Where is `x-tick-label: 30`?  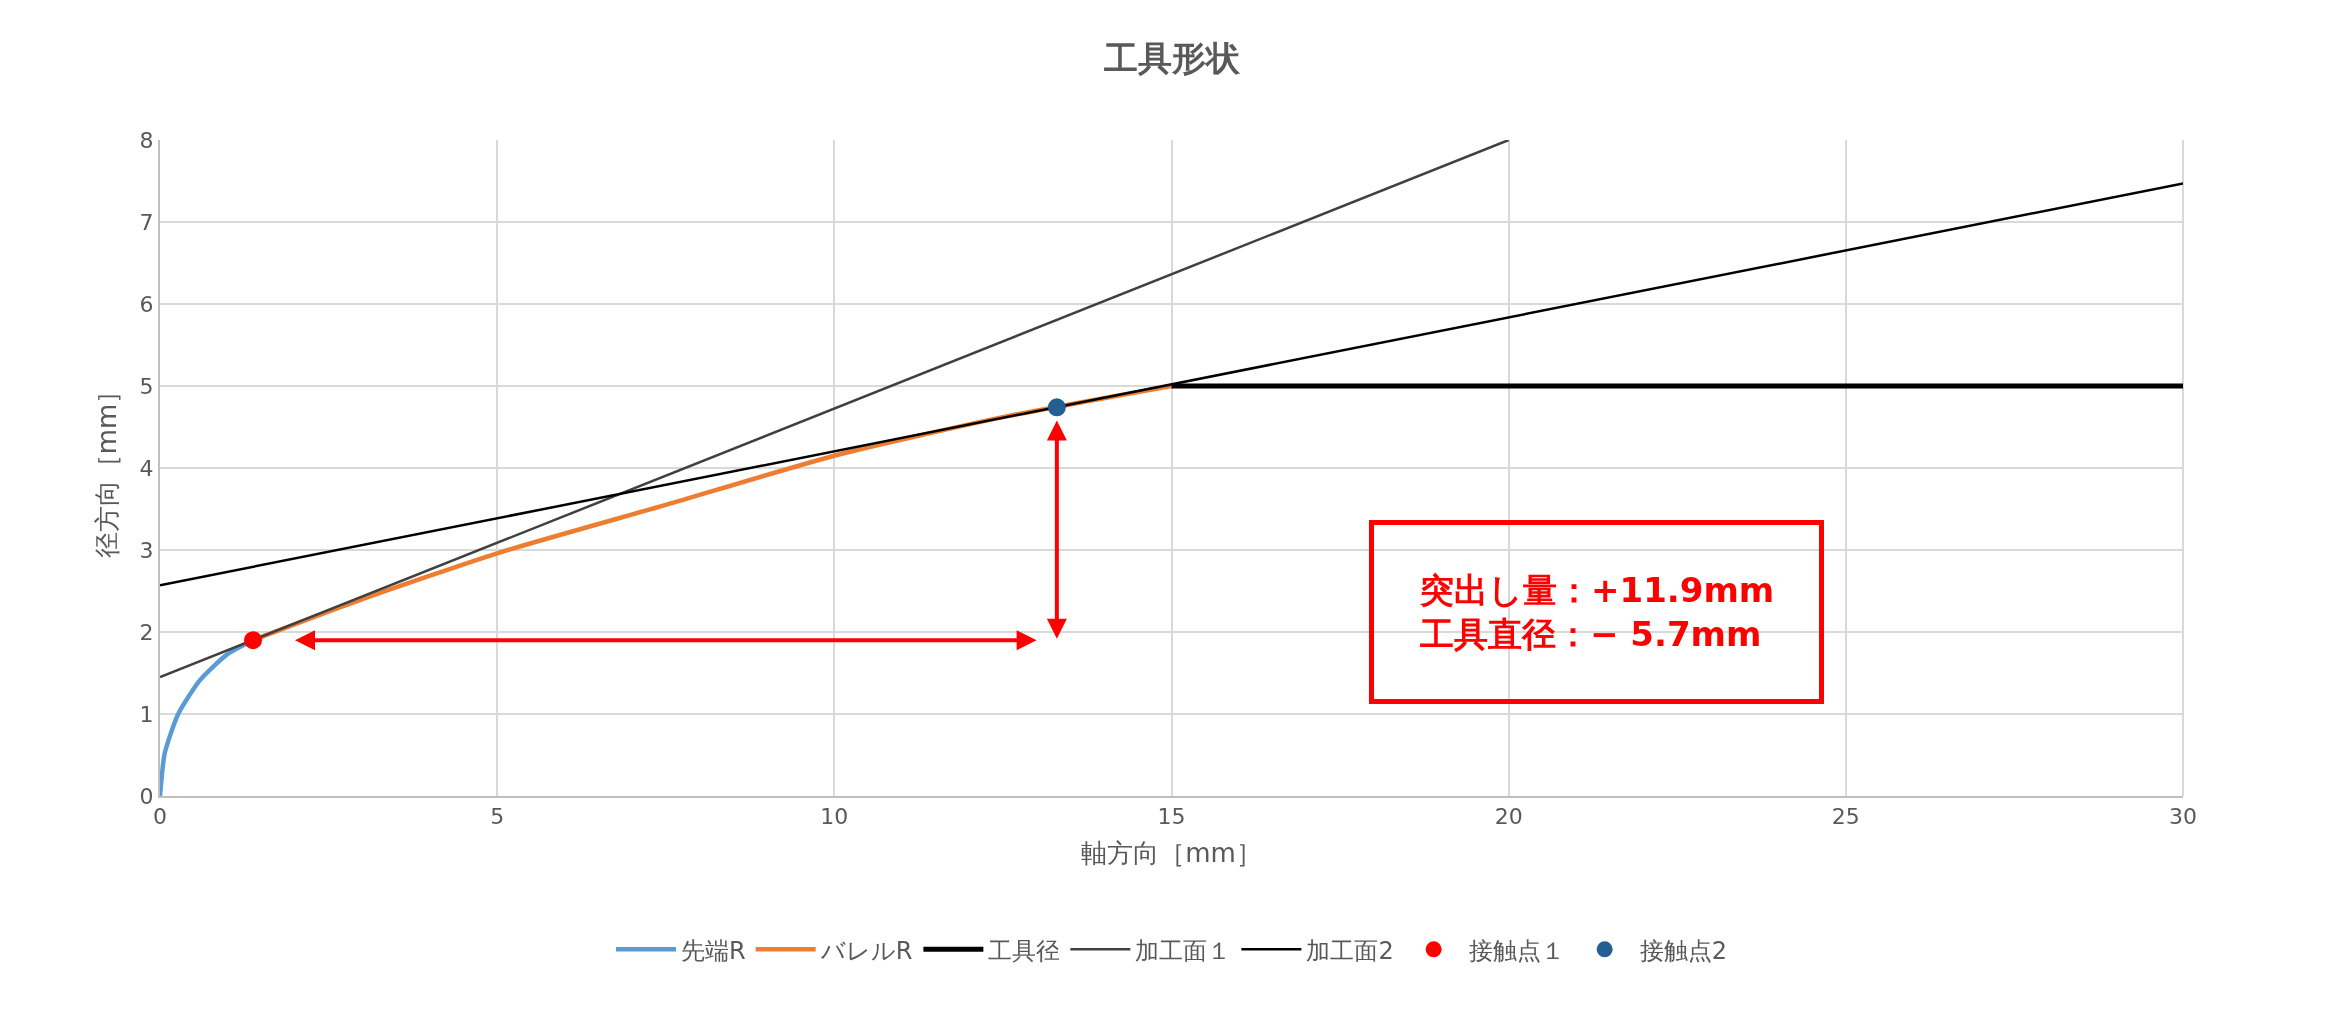
x-tick-label: 30 is located at coordinates (2183, 817).